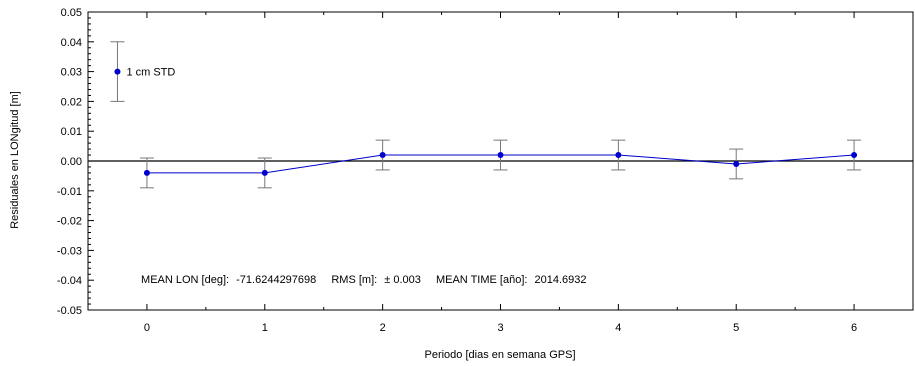 The width and height of the screenshot is (915, 366). I want to click on mean-time-value: 2014.6932, so click(561, 280).